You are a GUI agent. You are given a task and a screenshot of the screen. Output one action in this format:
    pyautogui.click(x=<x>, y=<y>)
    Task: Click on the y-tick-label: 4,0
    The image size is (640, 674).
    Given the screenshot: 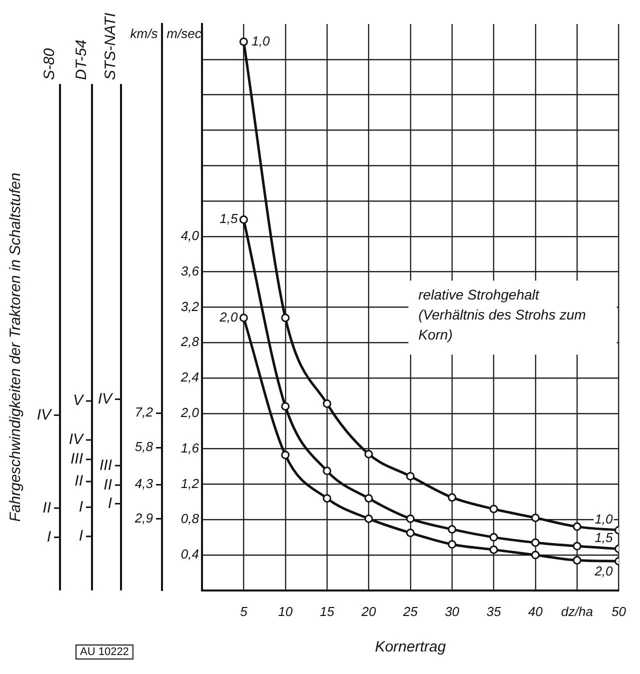 What is the action you would take?
    pyautogui.click(x=190, y=236)
    